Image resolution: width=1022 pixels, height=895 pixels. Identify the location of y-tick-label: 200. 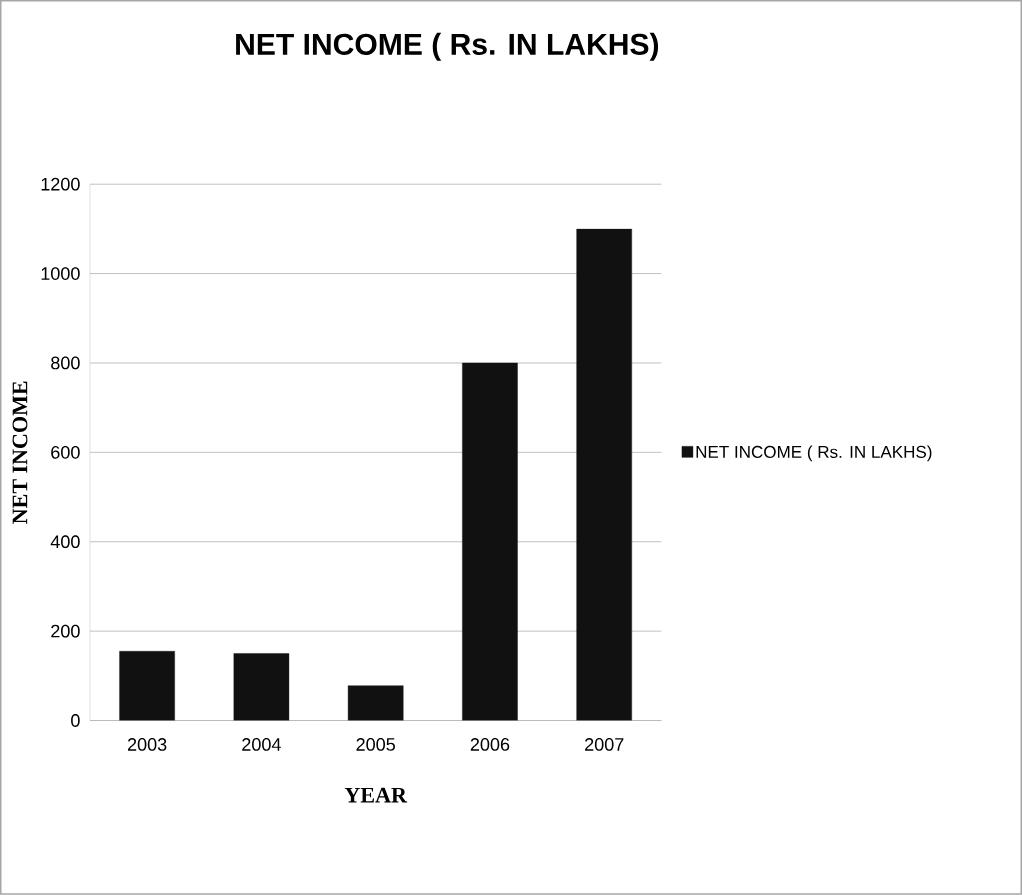
(65, 631).